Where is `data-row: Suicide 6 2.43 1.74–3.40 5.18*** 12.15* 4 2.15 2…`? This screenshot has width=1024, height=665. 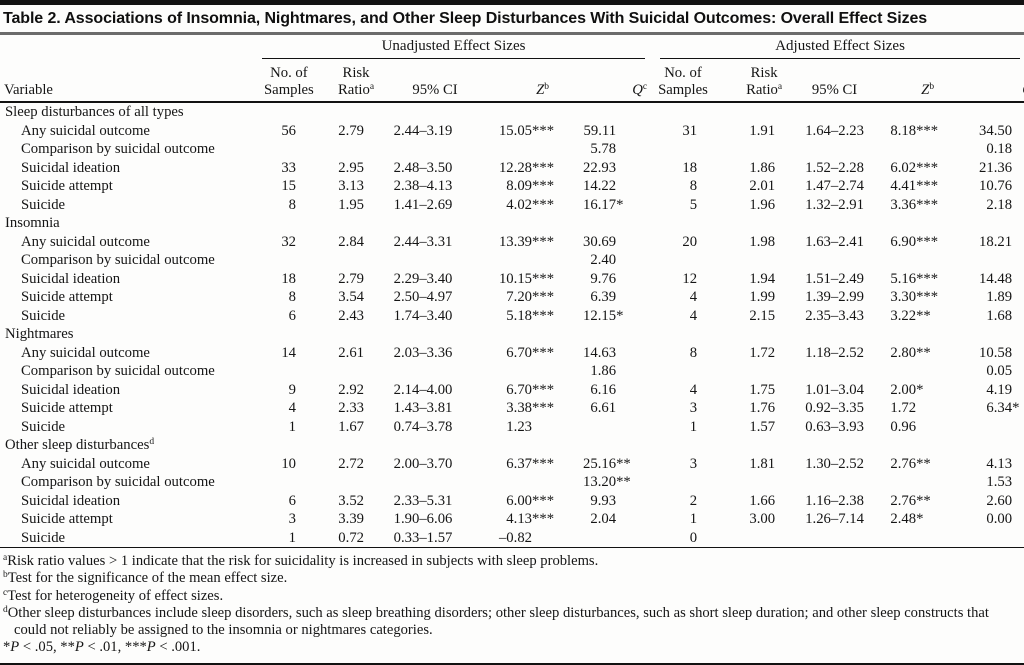 data-row: Suicide 6 2.43 1.74–3.40 5.18*** 12.15* 4 2.15 2… is located at coordinates (512, 316).